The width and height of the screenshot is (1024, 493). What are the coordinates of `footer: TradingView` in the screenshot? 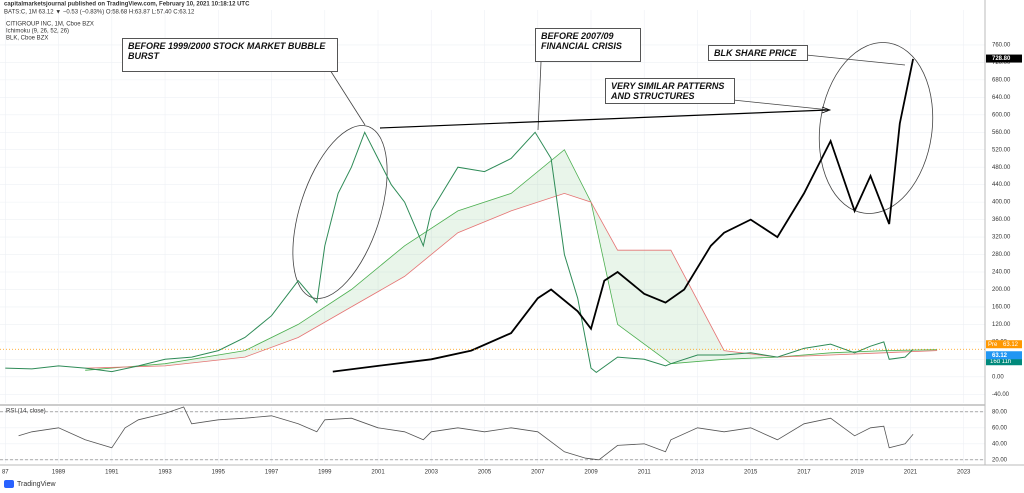 It's located at (36, 484).